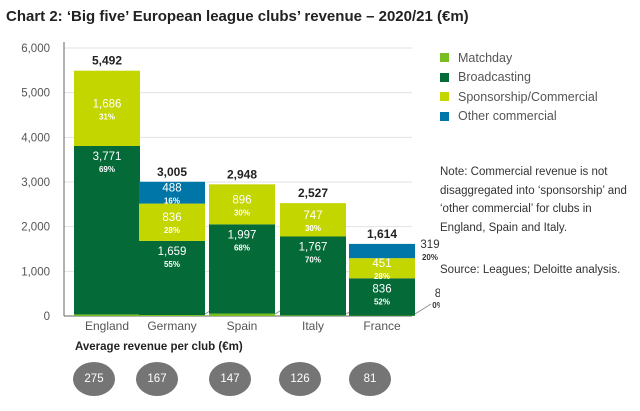 Image resolution: width=640 pixels, height=411 pixels. What do you see at coordinates (171, 218) in the screenshot?
I see `bar-value-sponsorship: 836` at bounding box center [171, 218].